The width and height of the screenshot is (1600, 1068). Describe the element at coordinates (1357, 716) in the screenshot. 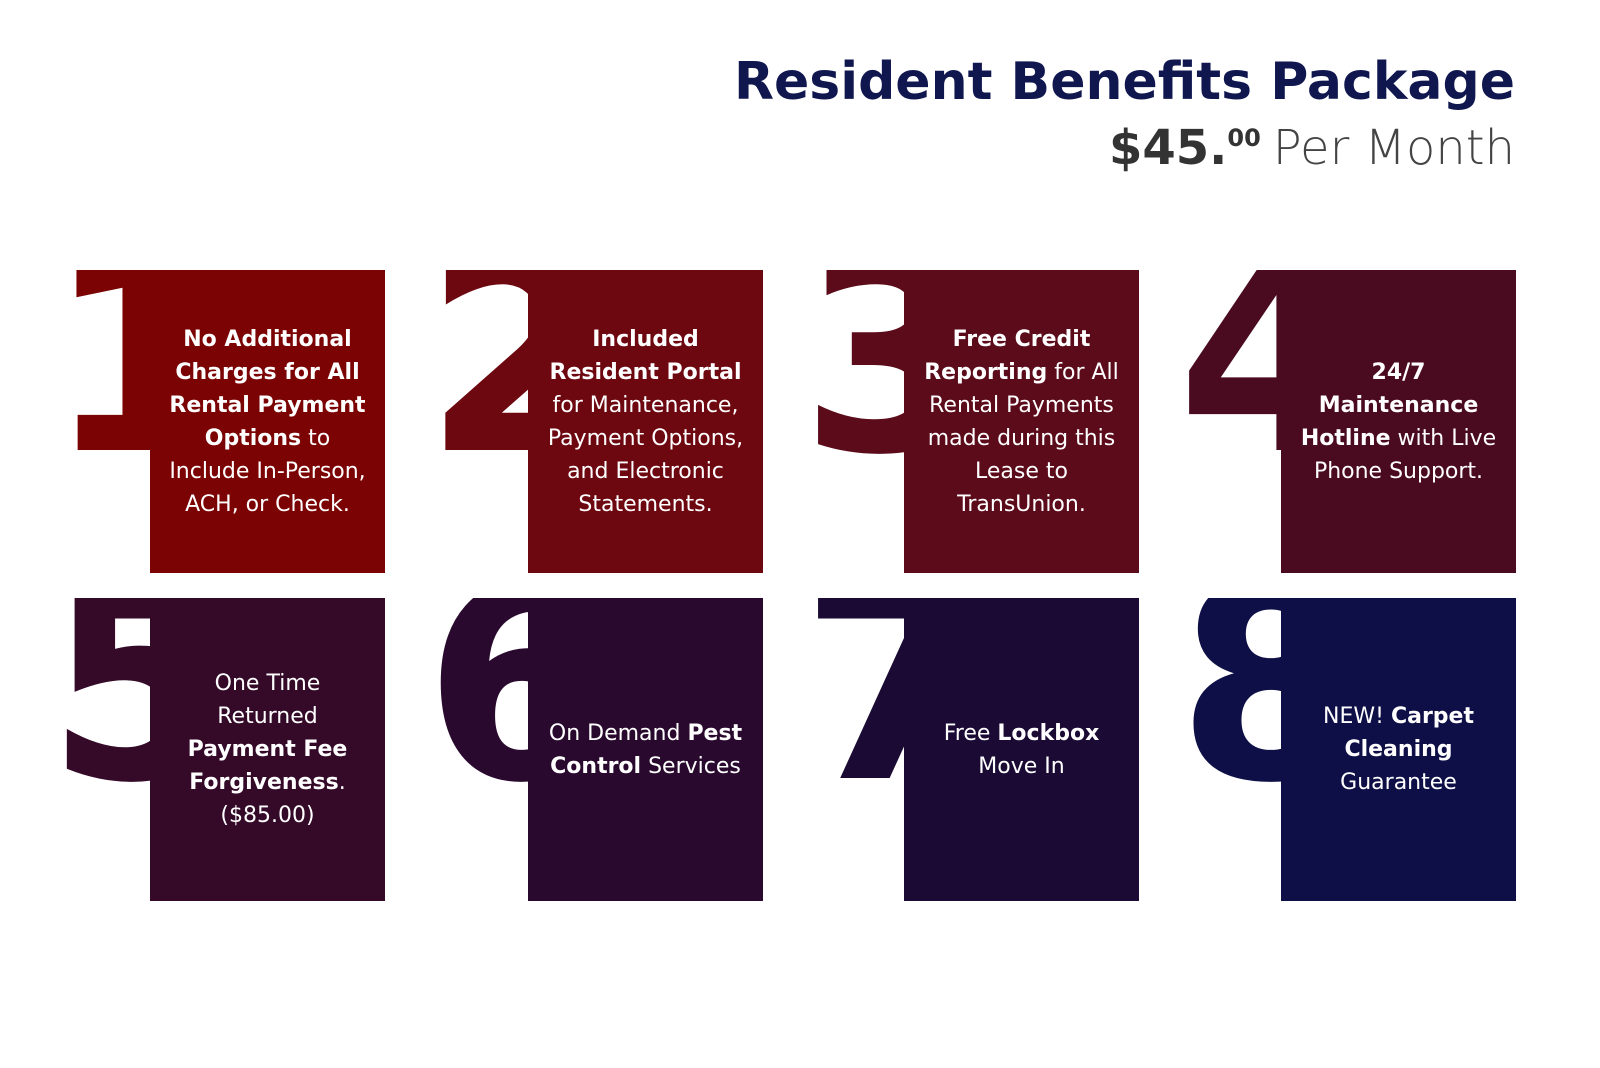

I see `text: NEW!` at that location.